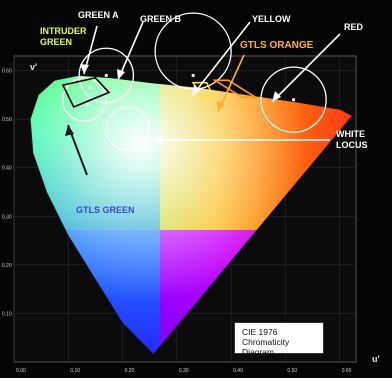 This screenshot has width=392, height=378. What do you see at coordinates (190, 102) in the screenshot?
I see `chromaticity-markers` at bounding box center [190, 102].